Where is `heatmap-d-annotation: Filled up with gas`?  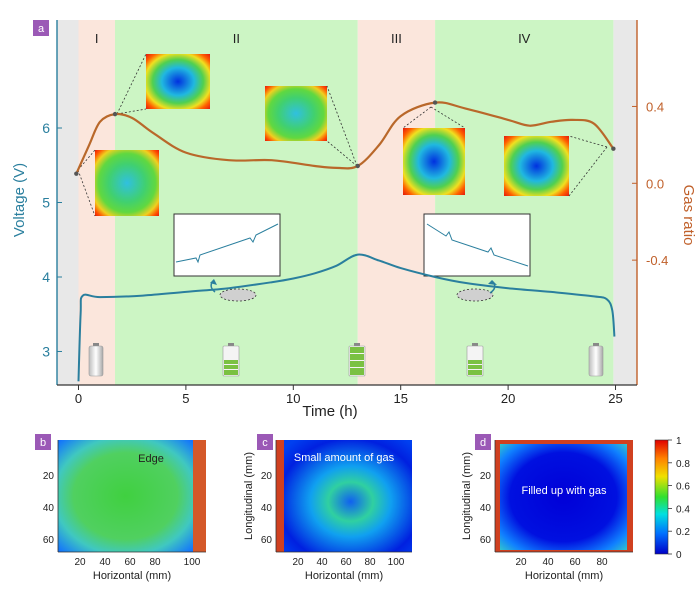
heatmap-d-annotation: Filled up with gas is located at coordinates (564, 491).